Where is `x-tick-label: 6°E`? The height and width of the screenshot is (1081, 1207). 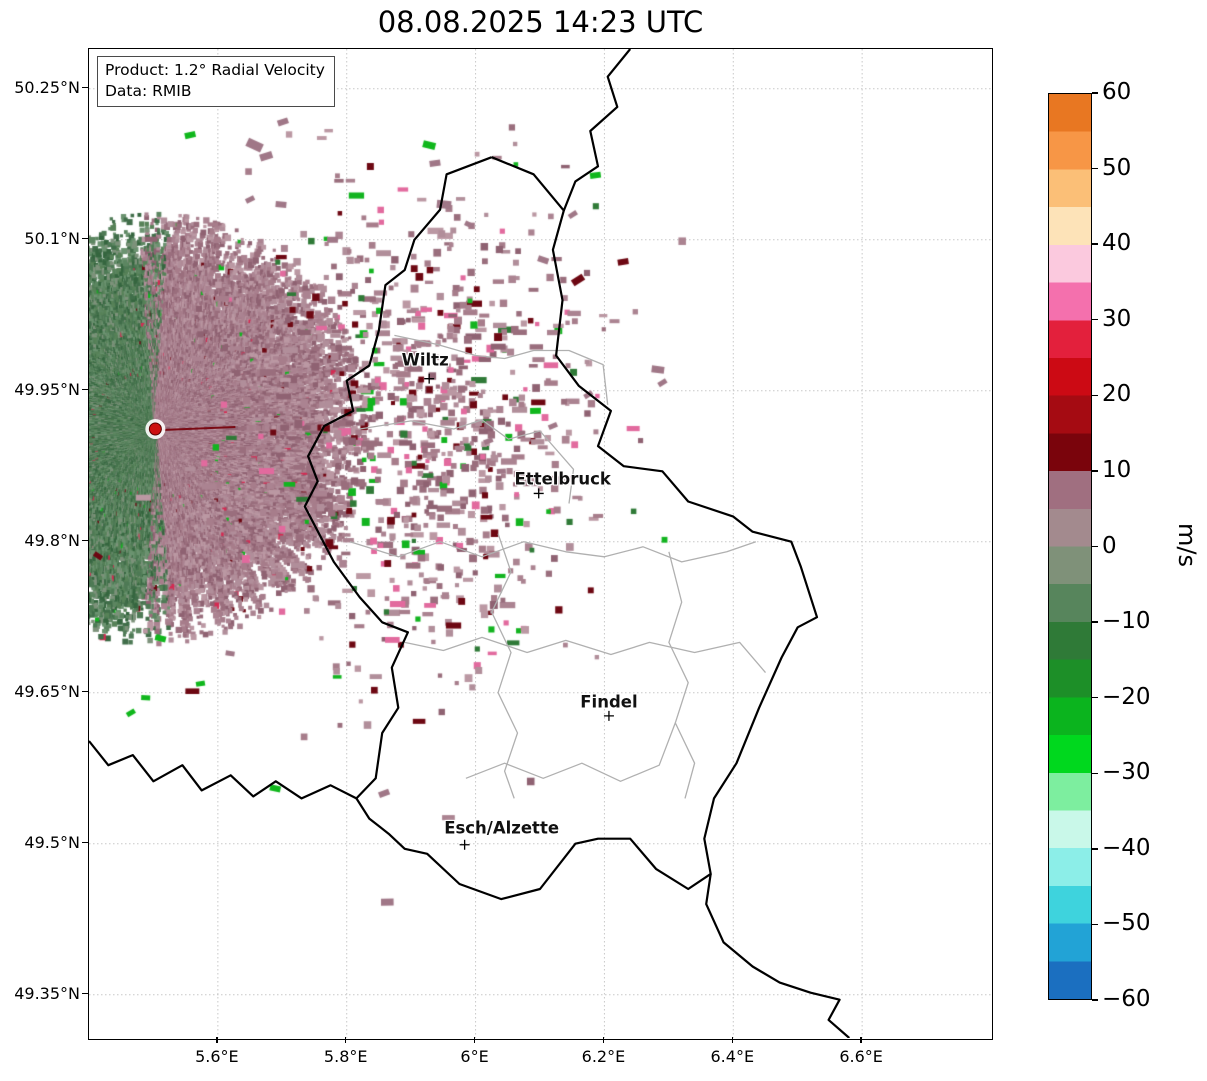 x-tick-label: 6°E is located at coordinates (474, 1056).